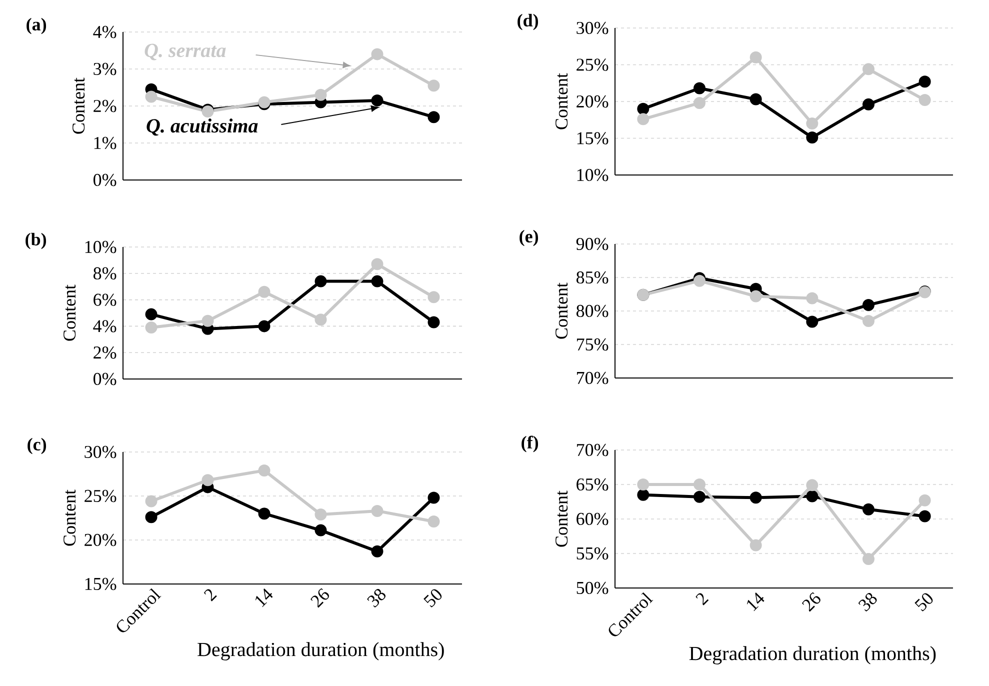 Image resolution: width=989 pixels, height=686 pixels. I want to click on chart-title: (f), so click(530, 444).